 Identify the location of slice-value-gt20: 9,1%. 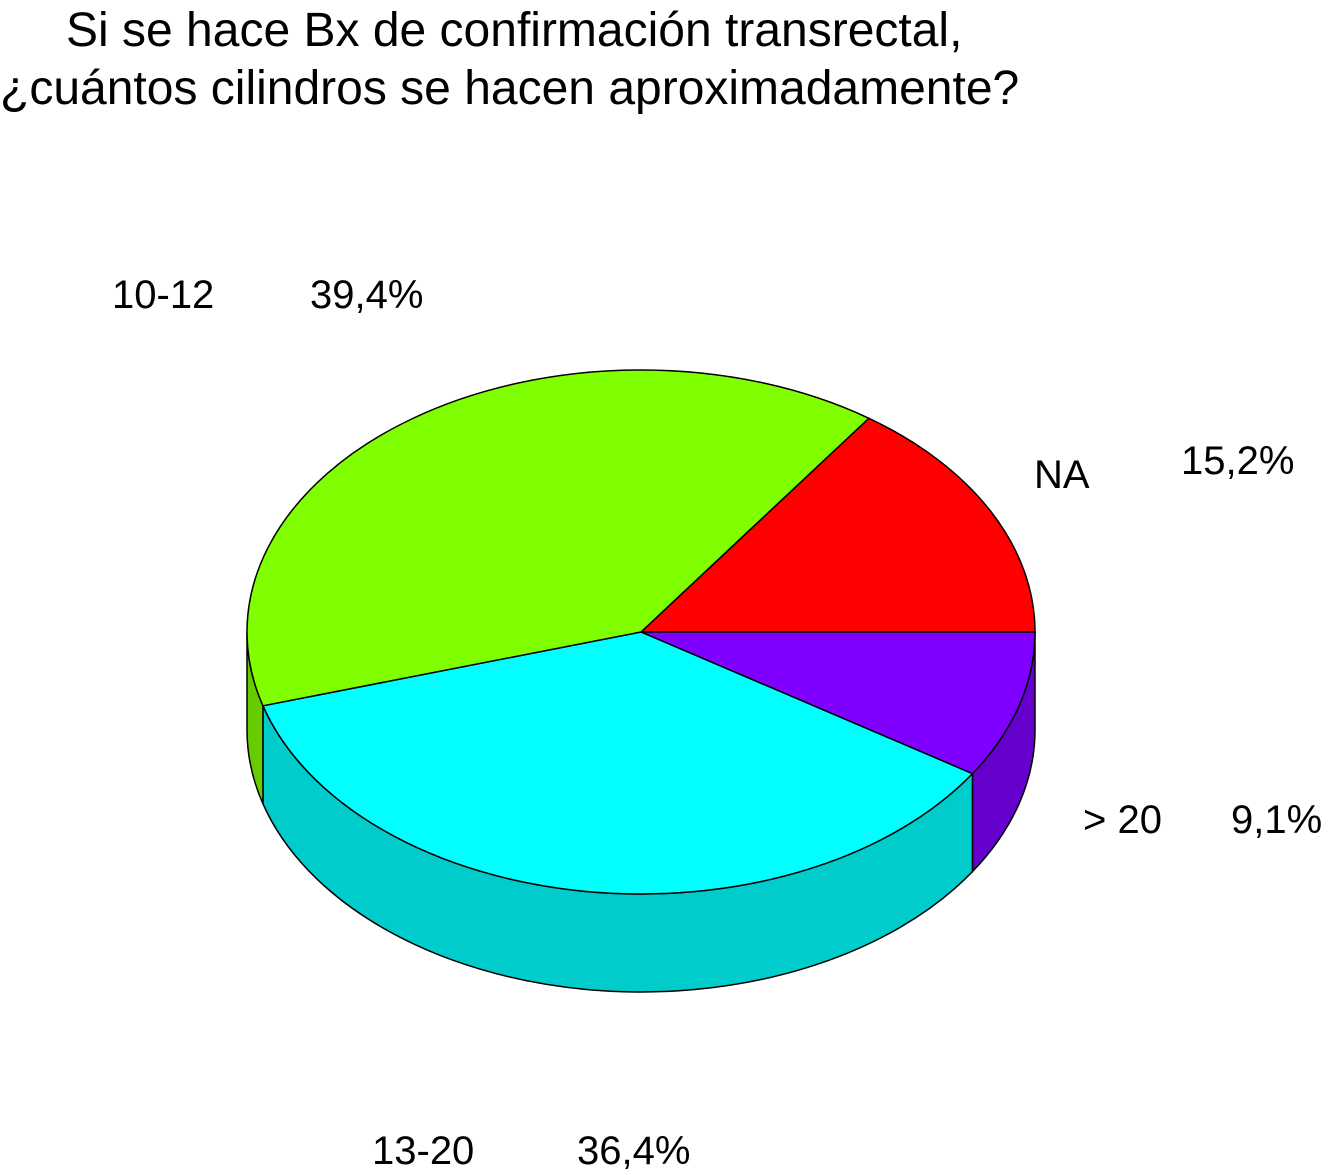
(1277, 820).